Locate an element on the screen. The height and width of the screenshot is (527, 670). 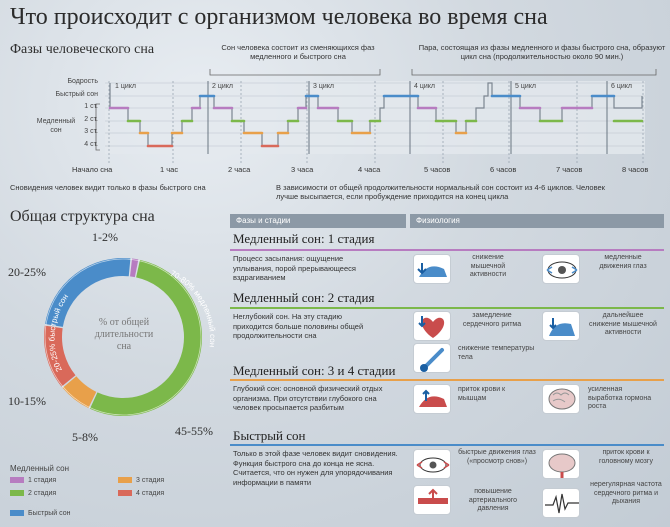
pct-label: 45-55% is located at coordinates (194, 431).